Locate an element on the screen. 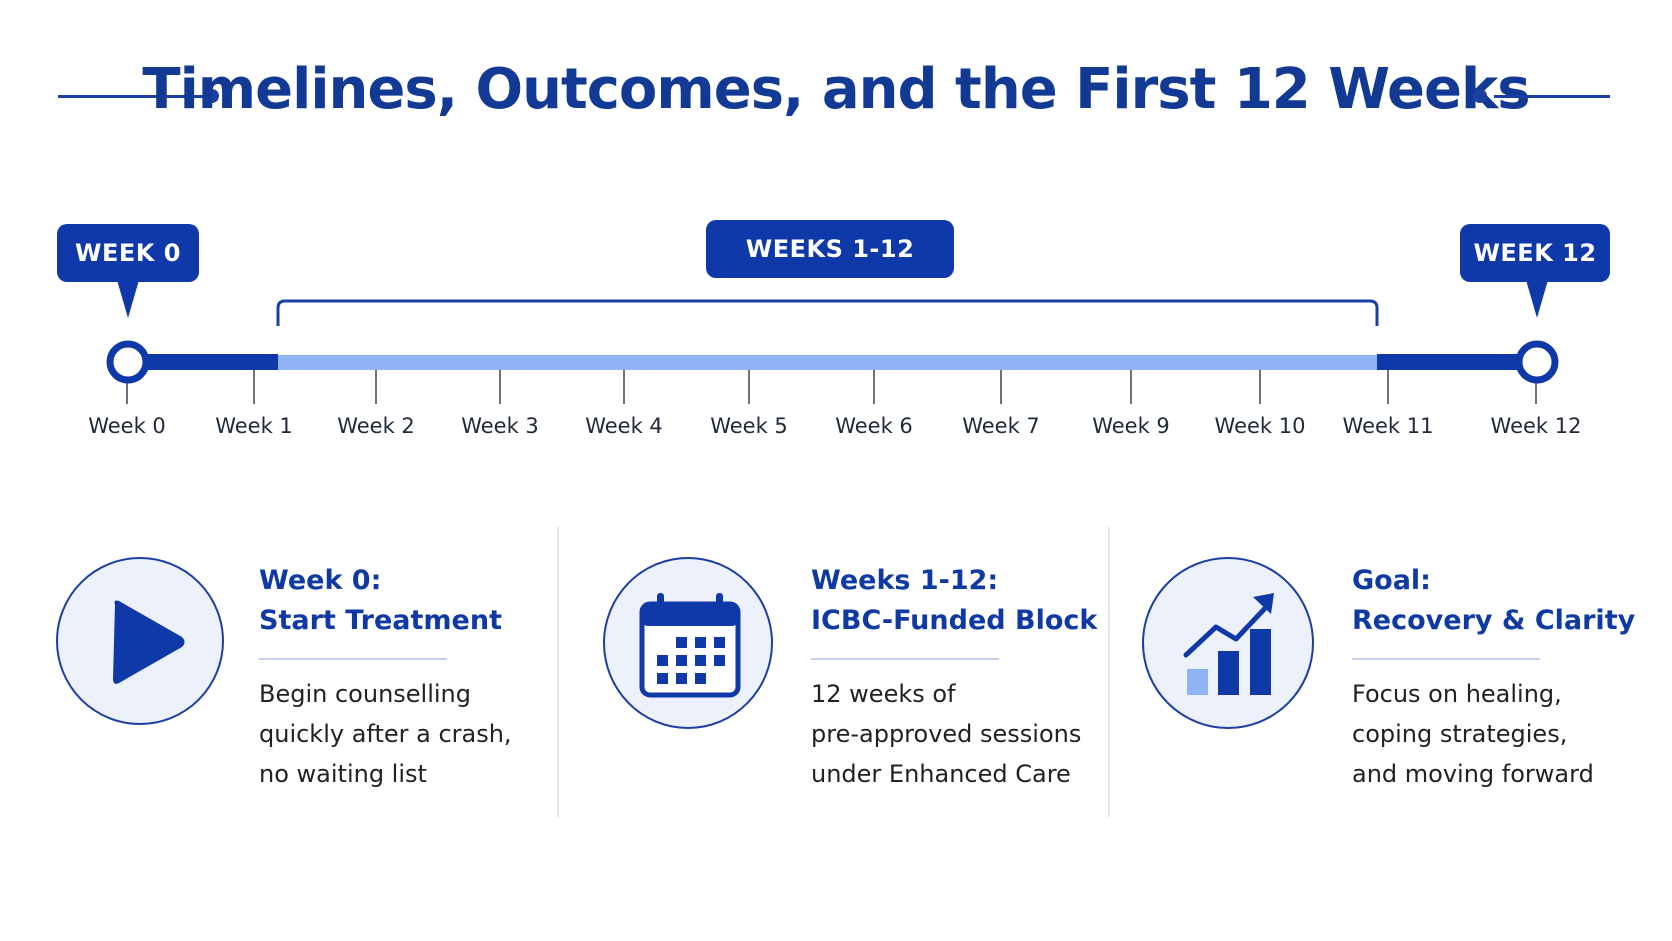 The height and width of the screenshot is (941, 1672). tick-group is located at coordinates (831, 387).